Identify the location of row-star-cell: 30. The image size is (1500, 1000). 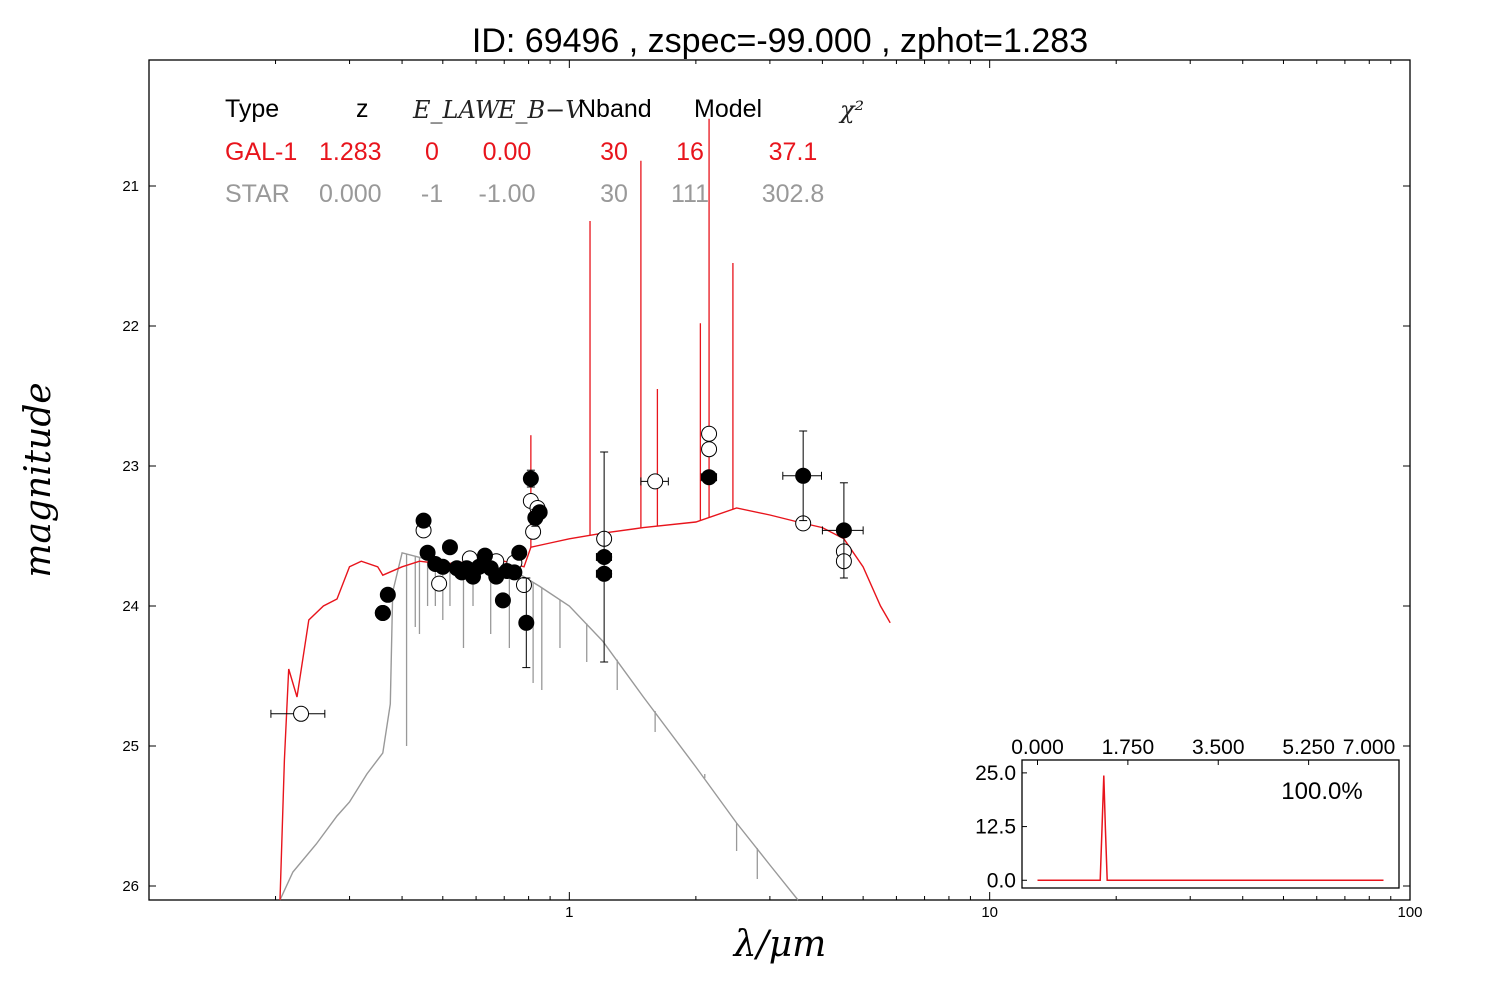
(614, 194).